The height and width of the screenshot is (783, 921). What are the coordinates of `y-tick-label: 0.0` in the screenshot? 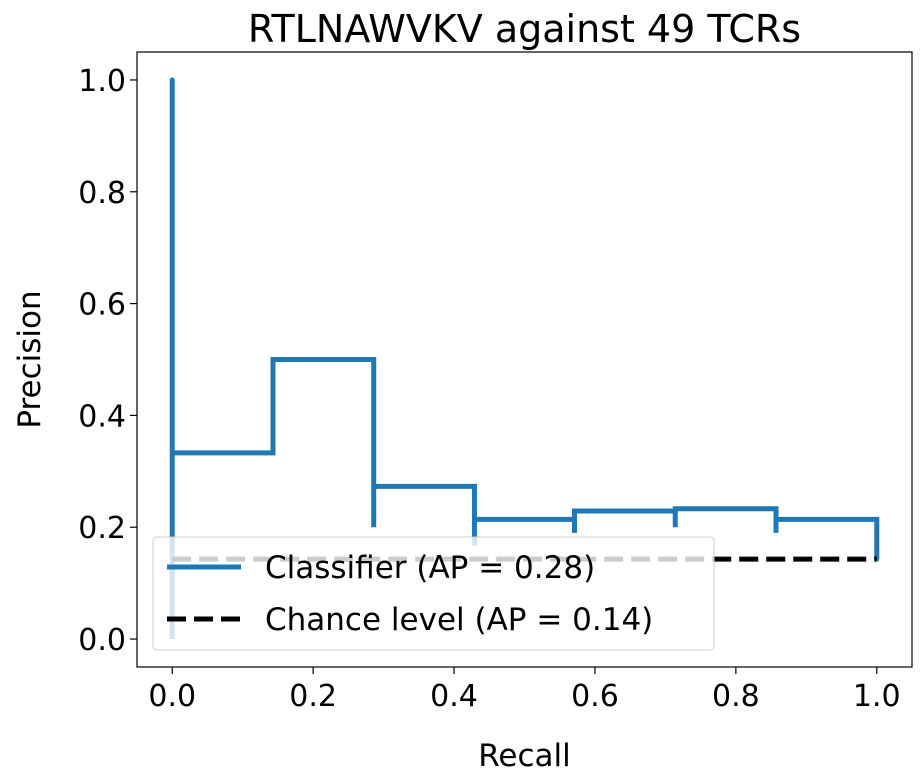 It's located at (102, 640).